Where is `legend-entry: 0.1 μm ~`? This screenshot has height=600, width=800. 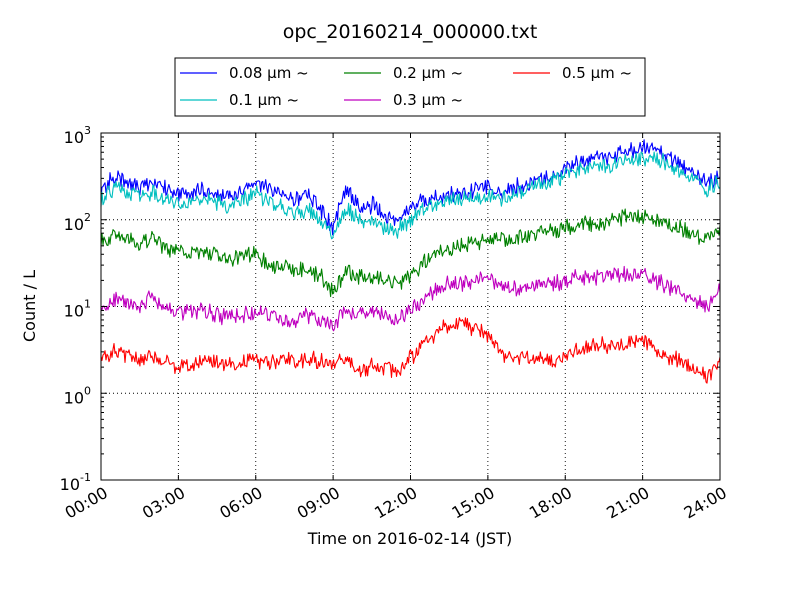 legend-entry: 0.1 μm ~ is located at coordinates (264, 100).